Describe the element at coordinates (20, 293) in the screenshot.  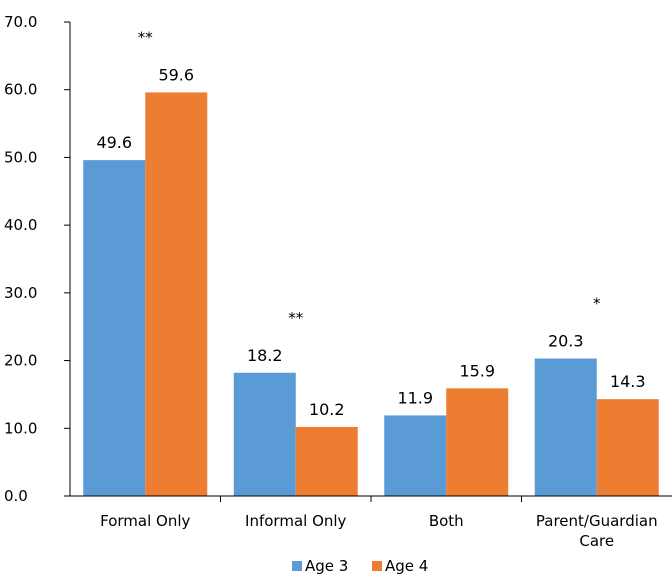
I see `y-tick-label: 30.0` at that location.